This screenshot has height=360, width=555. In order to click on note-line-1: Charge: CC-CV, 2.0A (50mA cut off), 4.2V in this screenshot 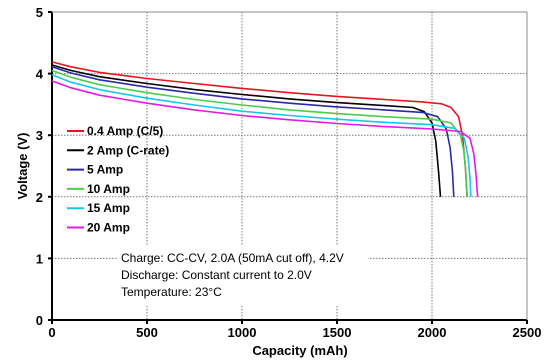, I will do `click(232, 258)`.